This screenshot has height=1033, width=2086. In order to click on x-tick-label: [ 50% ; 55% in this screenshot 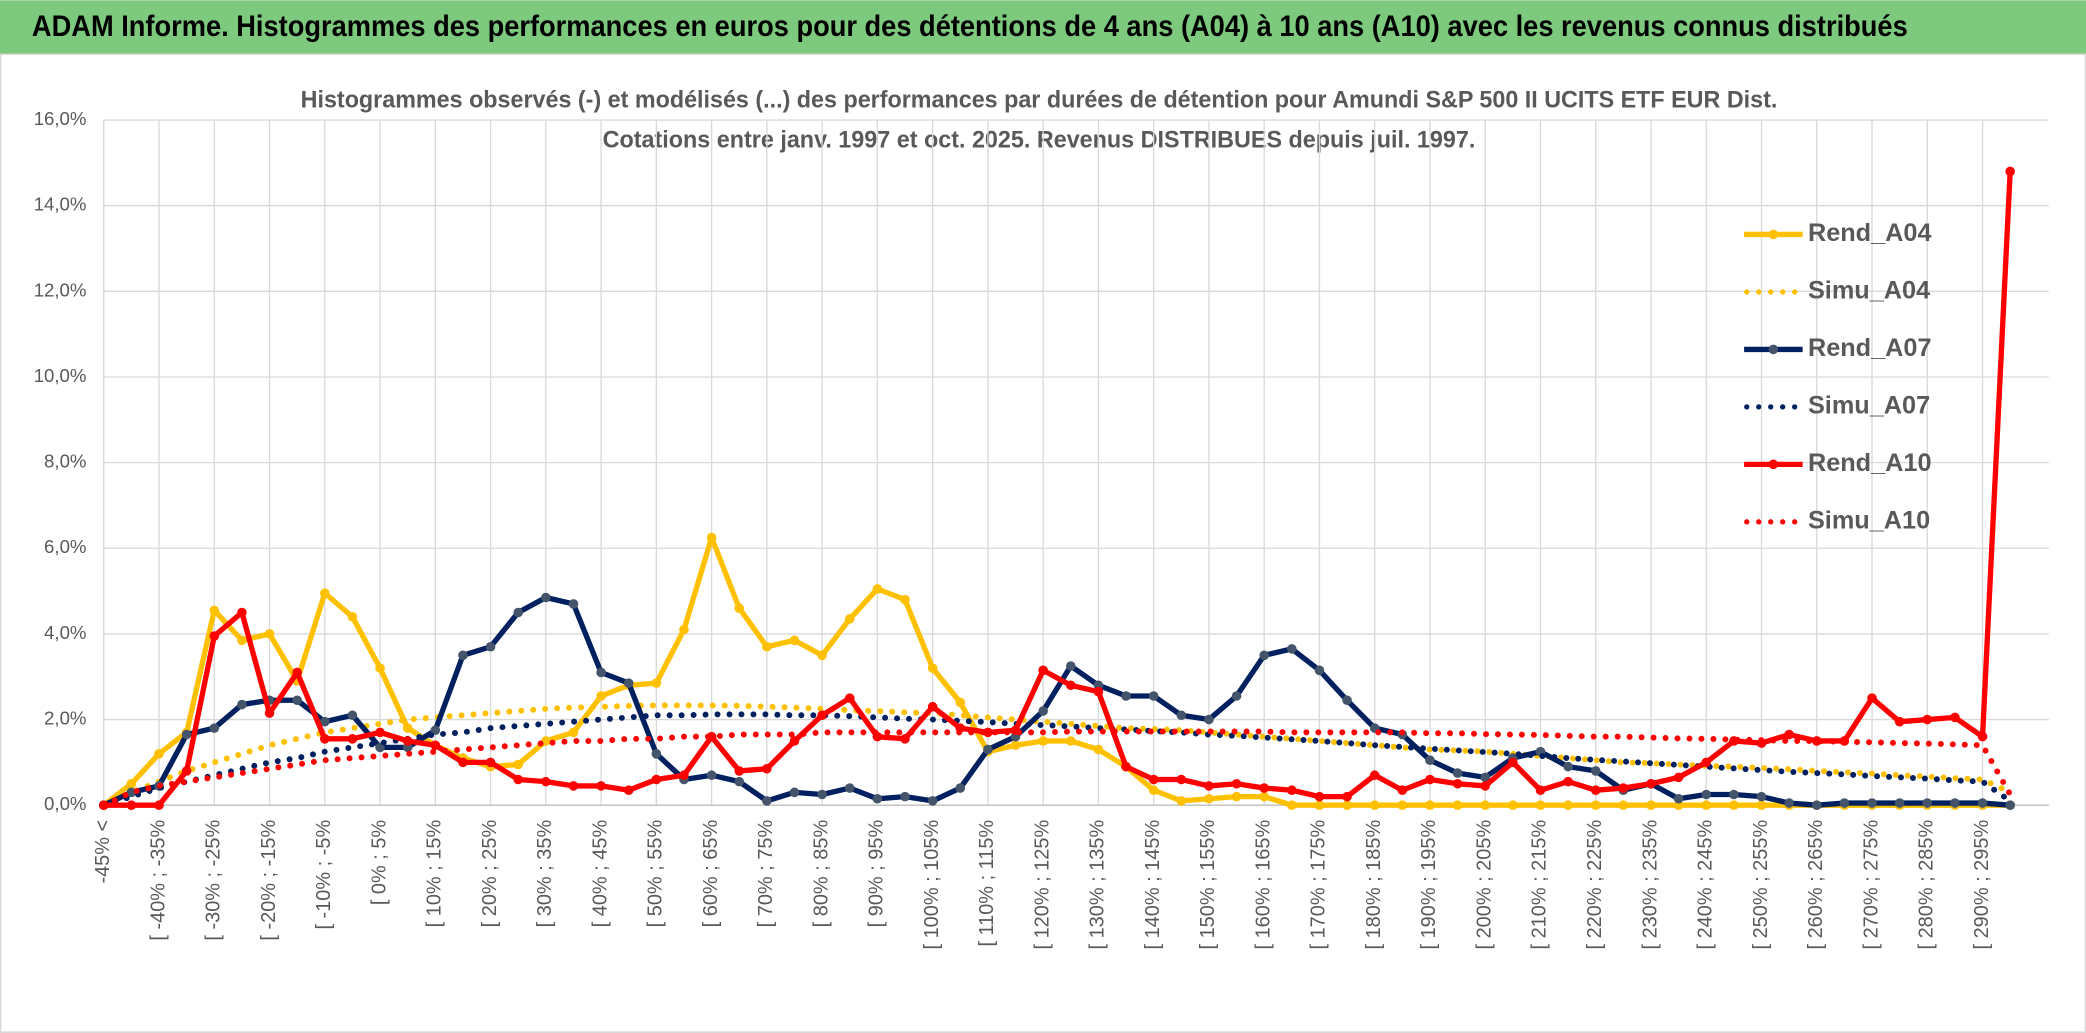, I will do `click(656, 874)`.